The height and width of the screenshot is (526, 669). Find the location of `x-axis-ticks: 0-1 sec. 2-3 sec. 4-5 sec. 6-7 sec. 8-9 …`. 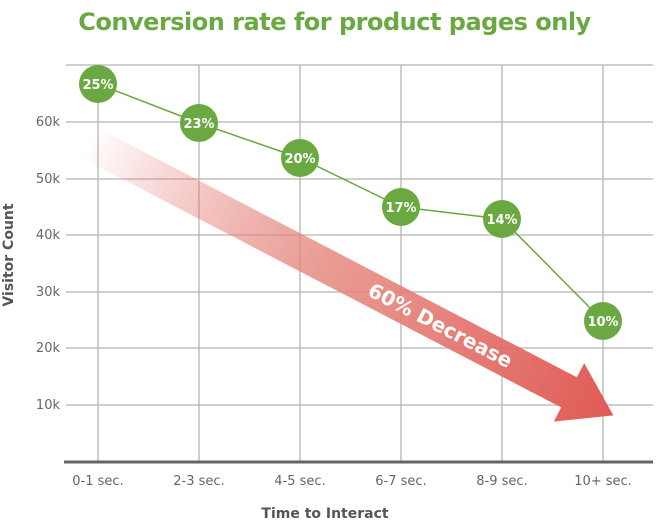

x-axis-ticks: 0-1 sec. 2-3 sec. 4-5 sec. 6-7 sec. 8-9 … is located at coordinates (352, 481).